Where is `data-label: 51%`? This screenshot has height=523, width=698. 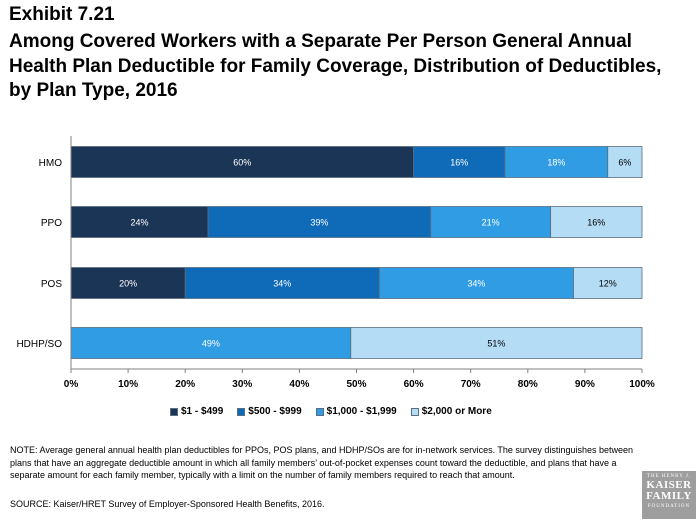 data-label: 51% is located at coordinates (496, 344).